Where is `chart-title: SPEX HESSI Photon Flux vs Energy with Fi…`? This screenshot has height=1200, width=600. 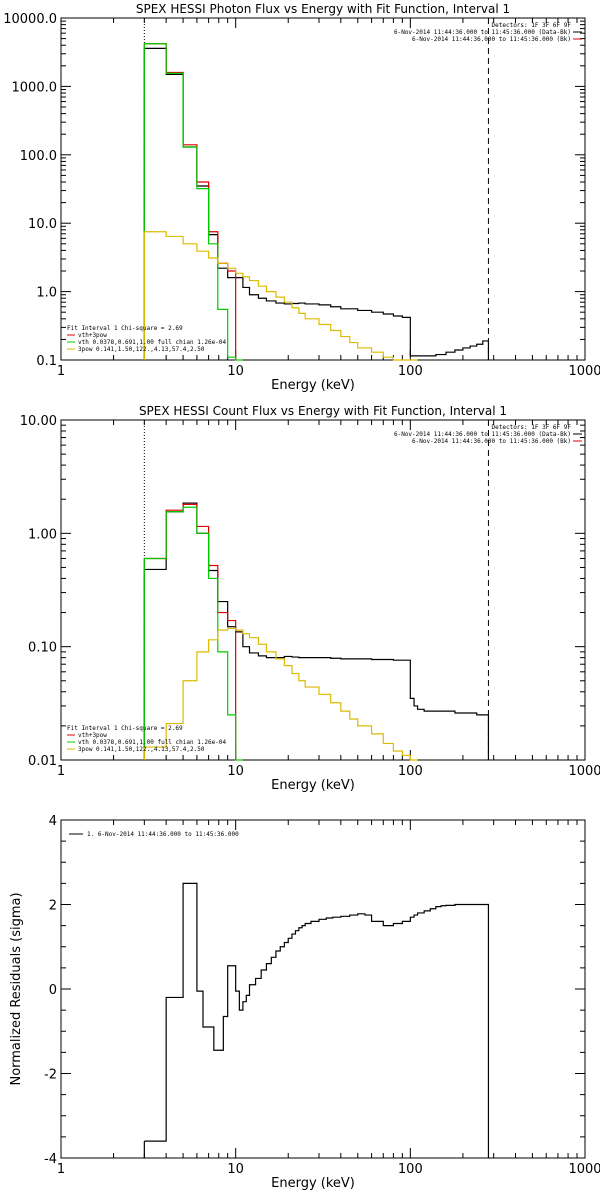 chart-title: SPEX HESSI Photon Flux vs Energy with Fi… is located at coordinates (323, 9).